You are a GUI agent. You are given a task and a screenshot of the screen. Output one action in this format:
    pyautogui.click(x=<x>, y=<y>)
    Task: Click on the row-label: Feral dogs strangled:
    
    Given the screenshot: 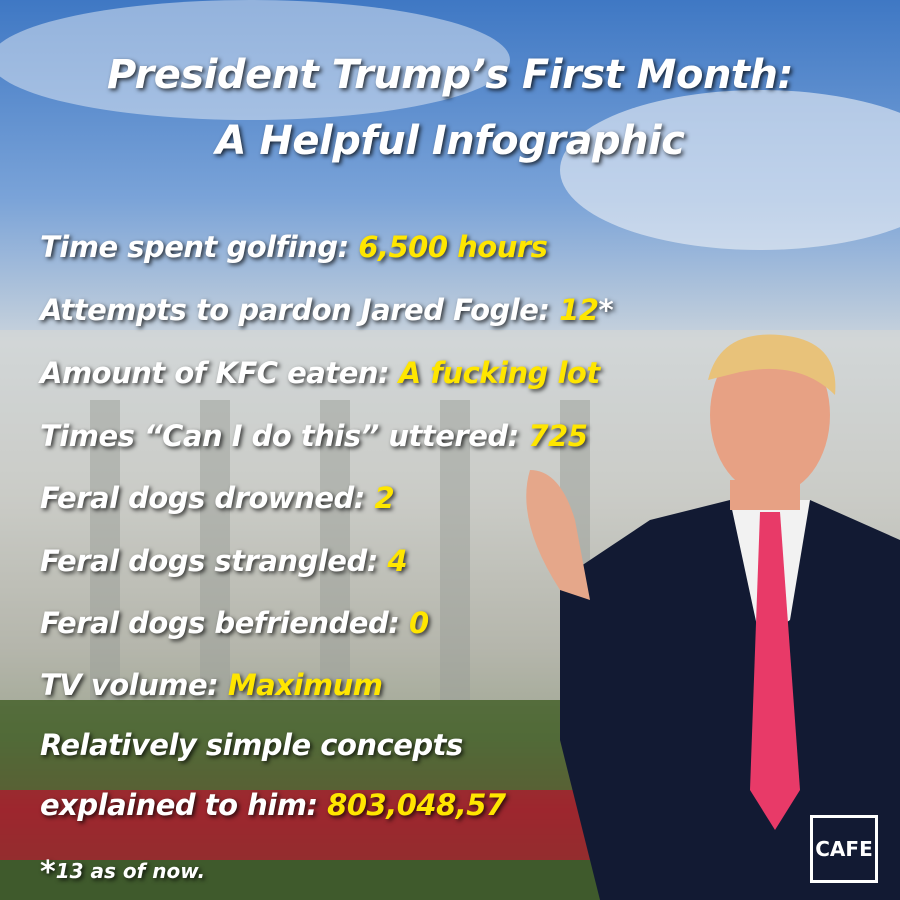 What is the action you would take?
    pyautogui.click(x=209, y=561)
    